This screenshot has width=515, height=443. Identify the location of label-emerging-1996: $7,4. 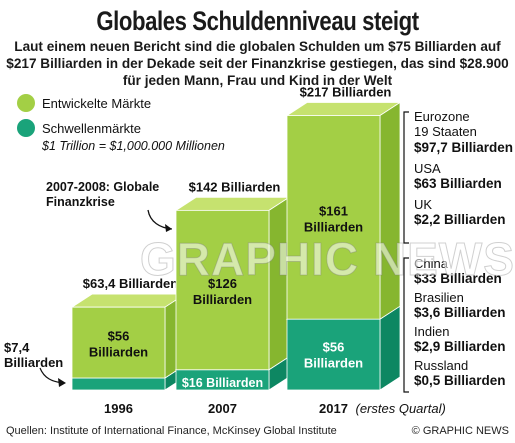
(17, 347).